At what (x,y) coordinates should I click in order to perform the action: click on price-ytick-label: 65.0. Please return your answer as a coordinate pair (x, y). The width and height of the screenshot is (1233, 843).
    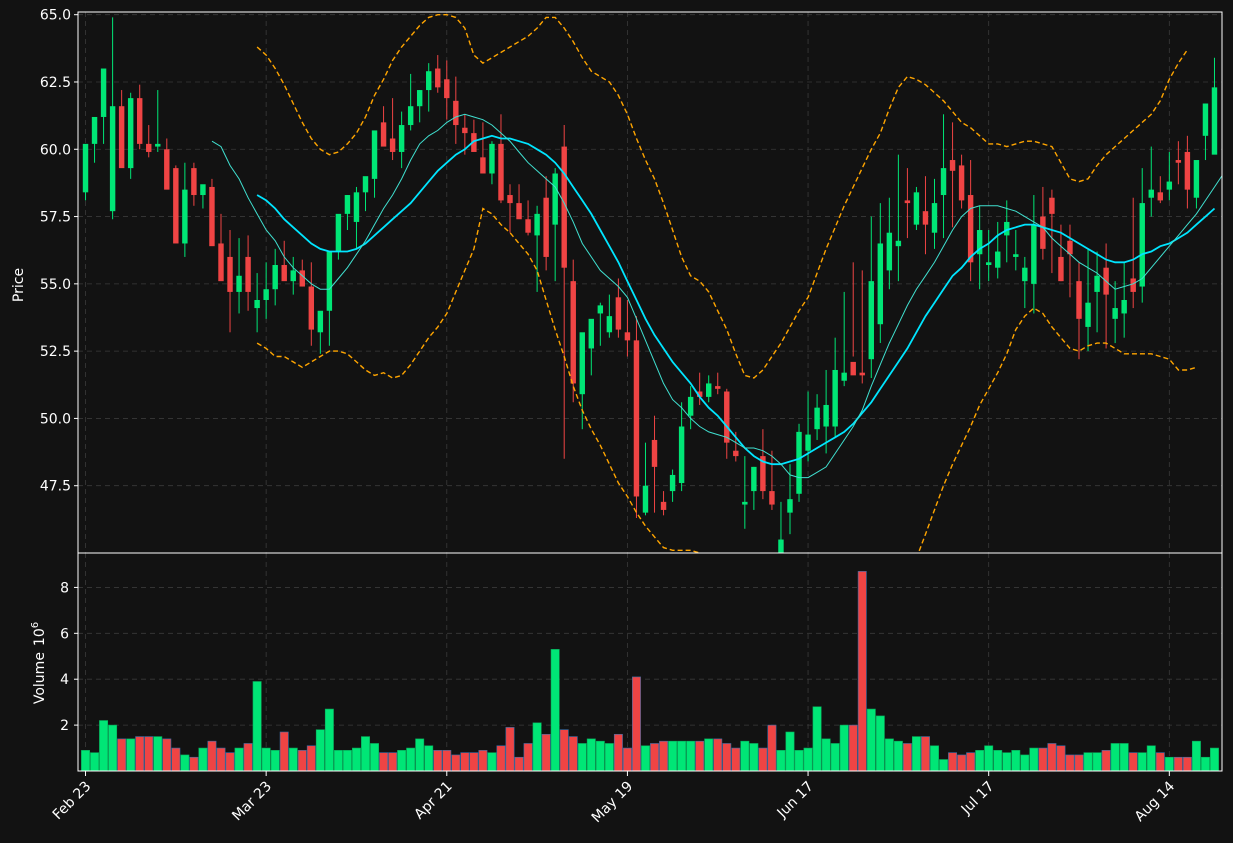
    Looking at the image, I should click on (55, 16).